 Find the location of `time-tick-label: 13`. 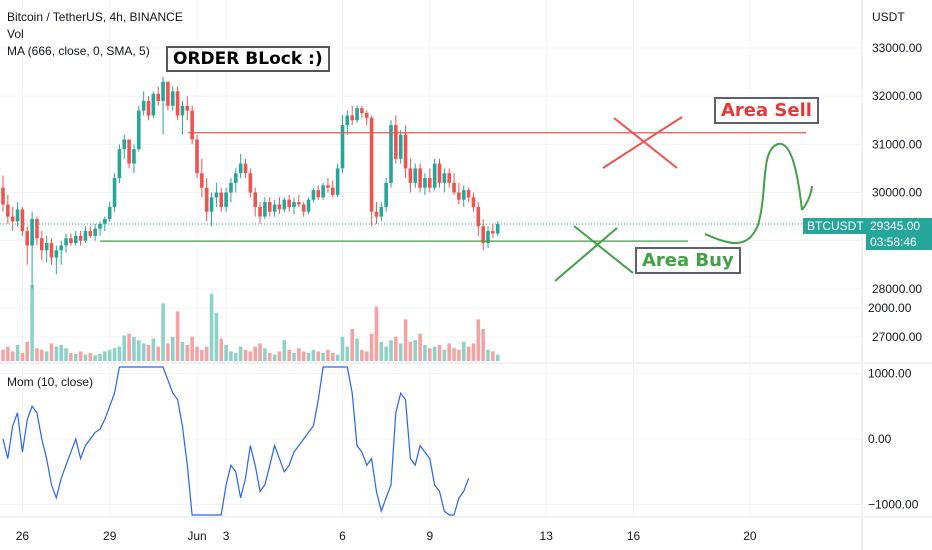

time-tick-label: 13 is located at coordinates (547, 536).